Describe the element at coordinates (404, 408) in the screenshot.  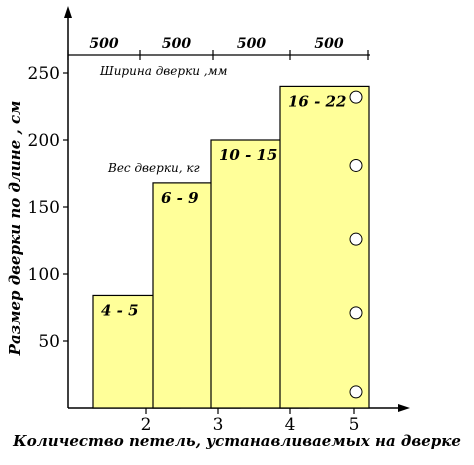
I see `x-axis-arrow` at that location.